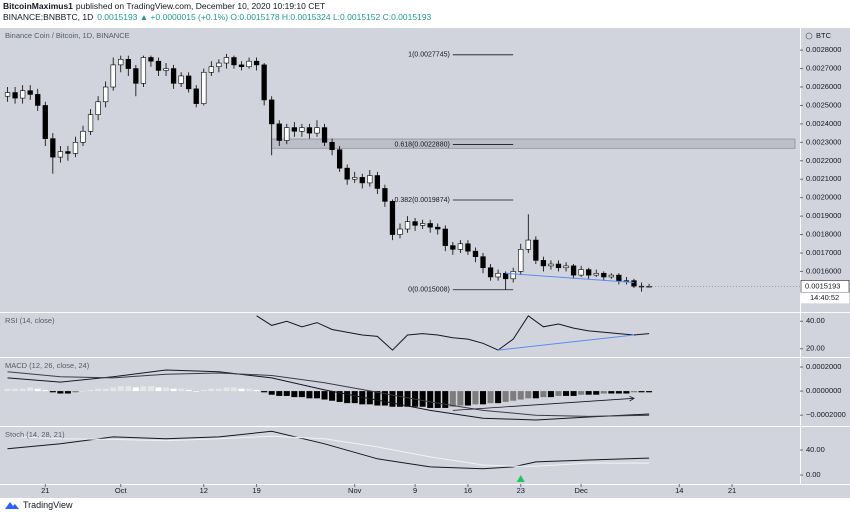  Describe the element at coordinates (823, 49) in the screenshot. I see `y-tick-label: 0.0028000` at that location.